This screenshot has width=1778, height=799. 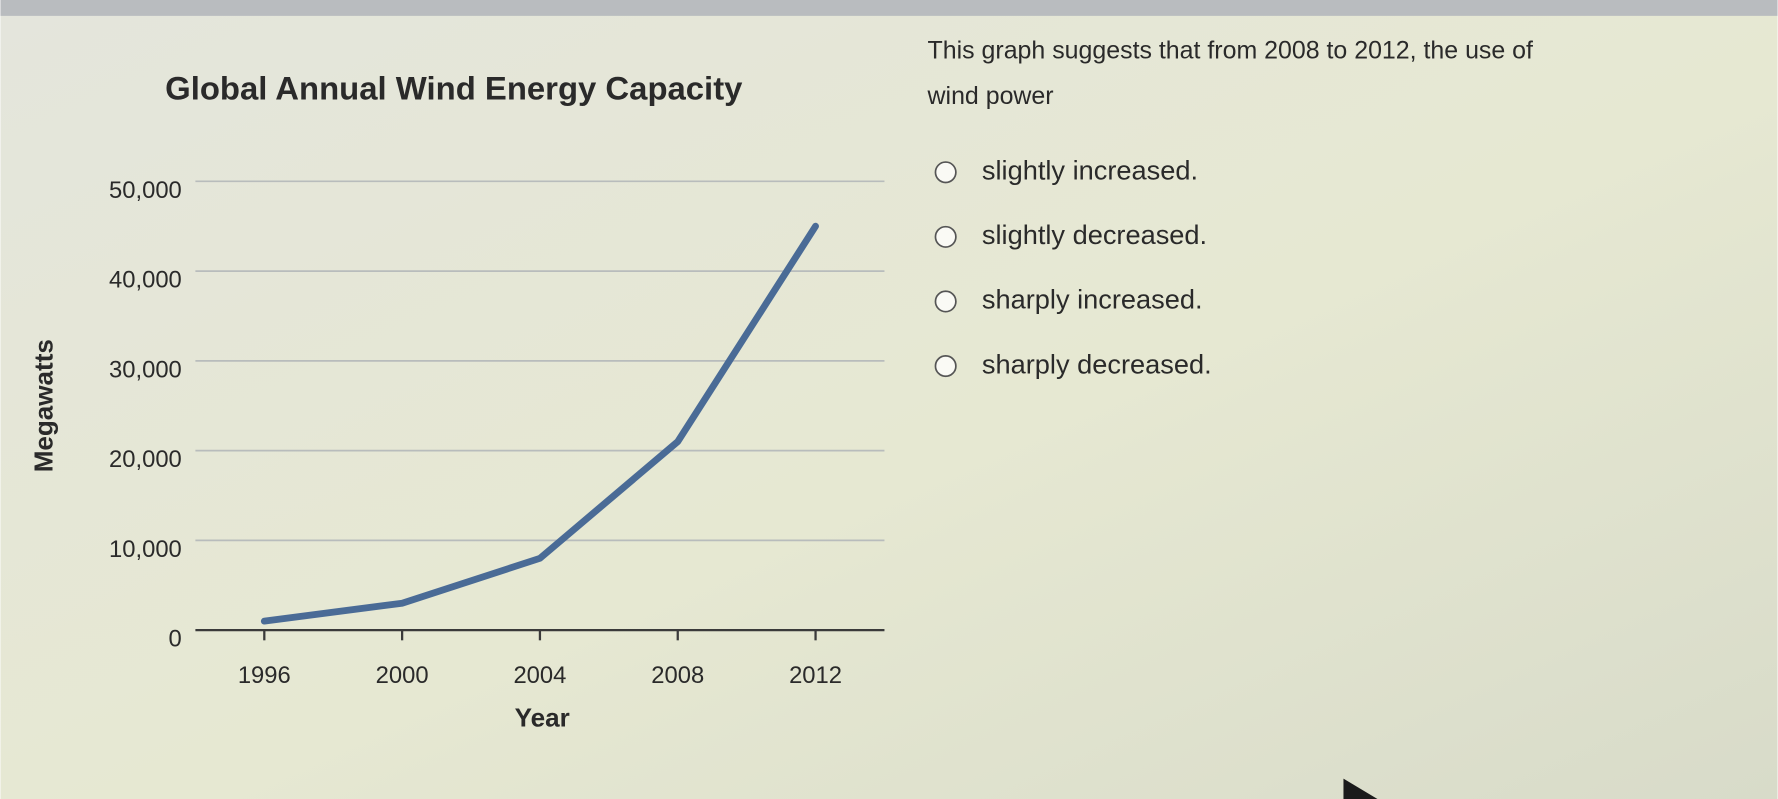 I want to click on top-bar, so click(x=889, y=8).